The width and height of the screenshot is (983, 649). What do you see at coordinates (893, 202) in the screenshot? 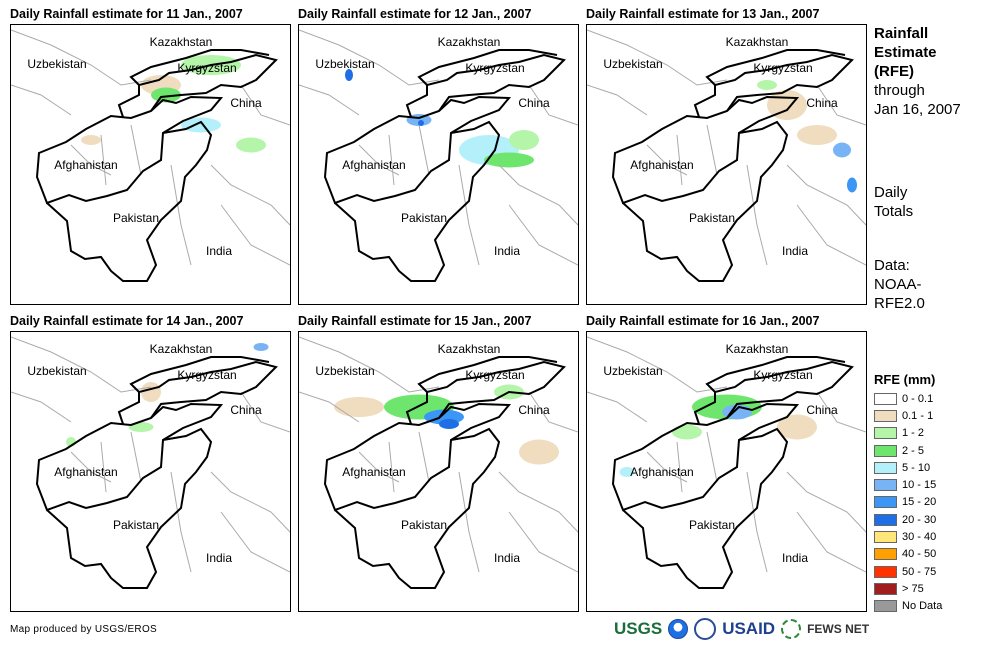
I see `period-label: Daily Totals` at bounding box center [893, 202].